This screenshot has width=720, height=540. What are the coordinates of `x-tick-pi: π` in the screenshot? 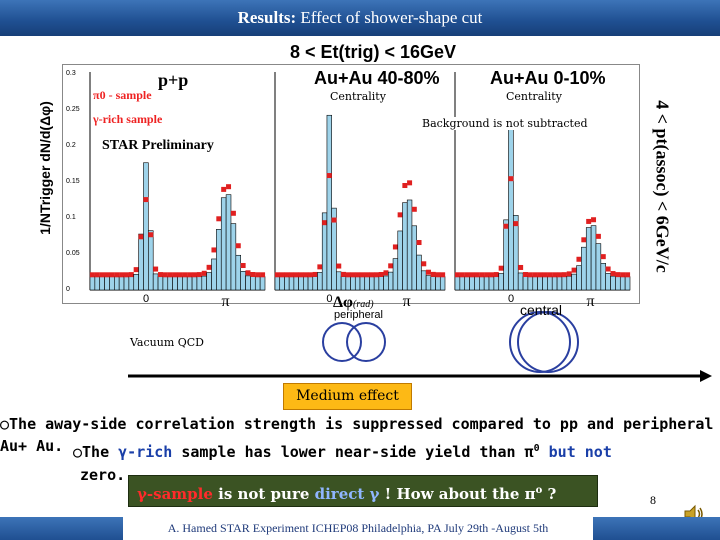 It's located at (226, 301).